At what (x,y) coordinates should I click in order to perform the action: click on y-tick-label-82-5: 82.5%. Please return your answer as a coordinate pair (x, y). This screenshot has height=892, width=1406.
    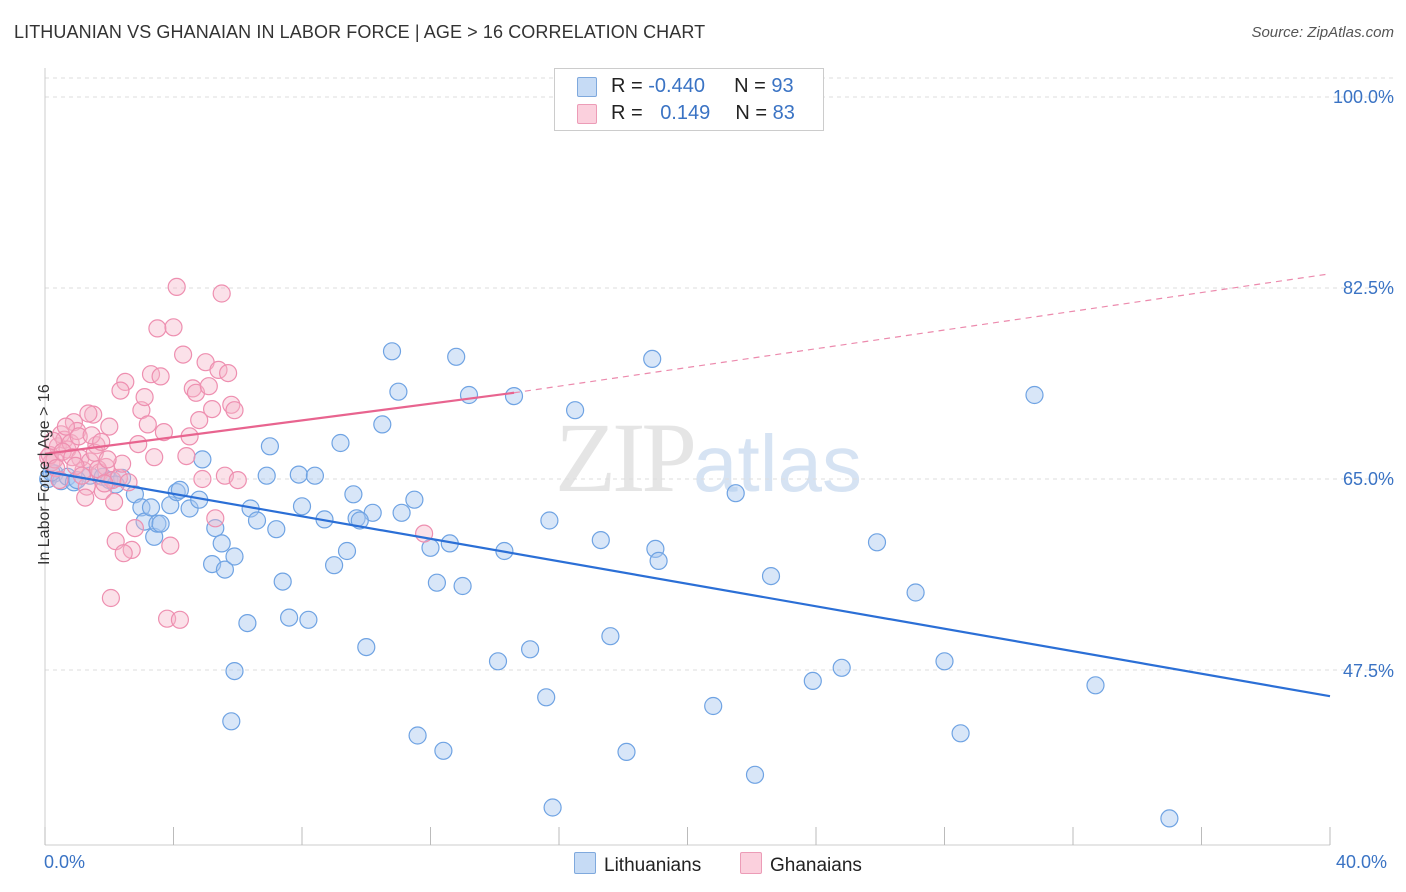
    Looking at the image, I should click on (1368, 288).